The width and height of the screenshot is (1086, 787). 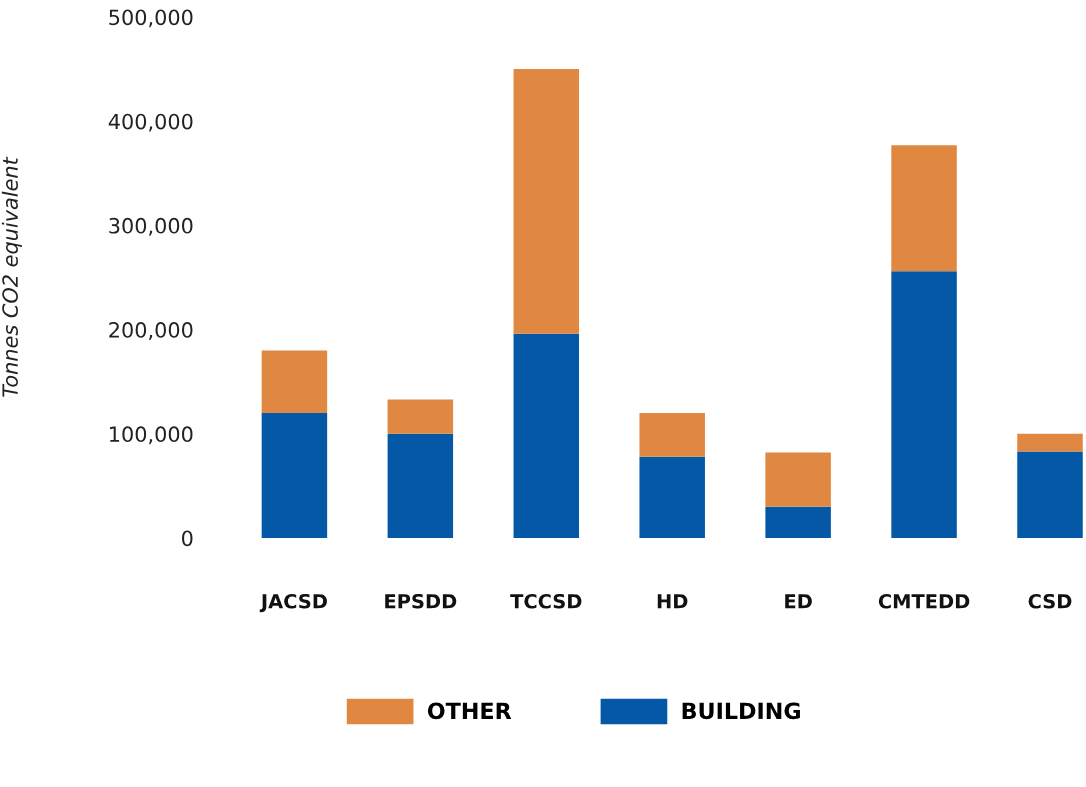 What do you see at coordinates (150, 122) in the screenshot?
I see `y-tick-label: 400,000` at bounding box center [150, 122].